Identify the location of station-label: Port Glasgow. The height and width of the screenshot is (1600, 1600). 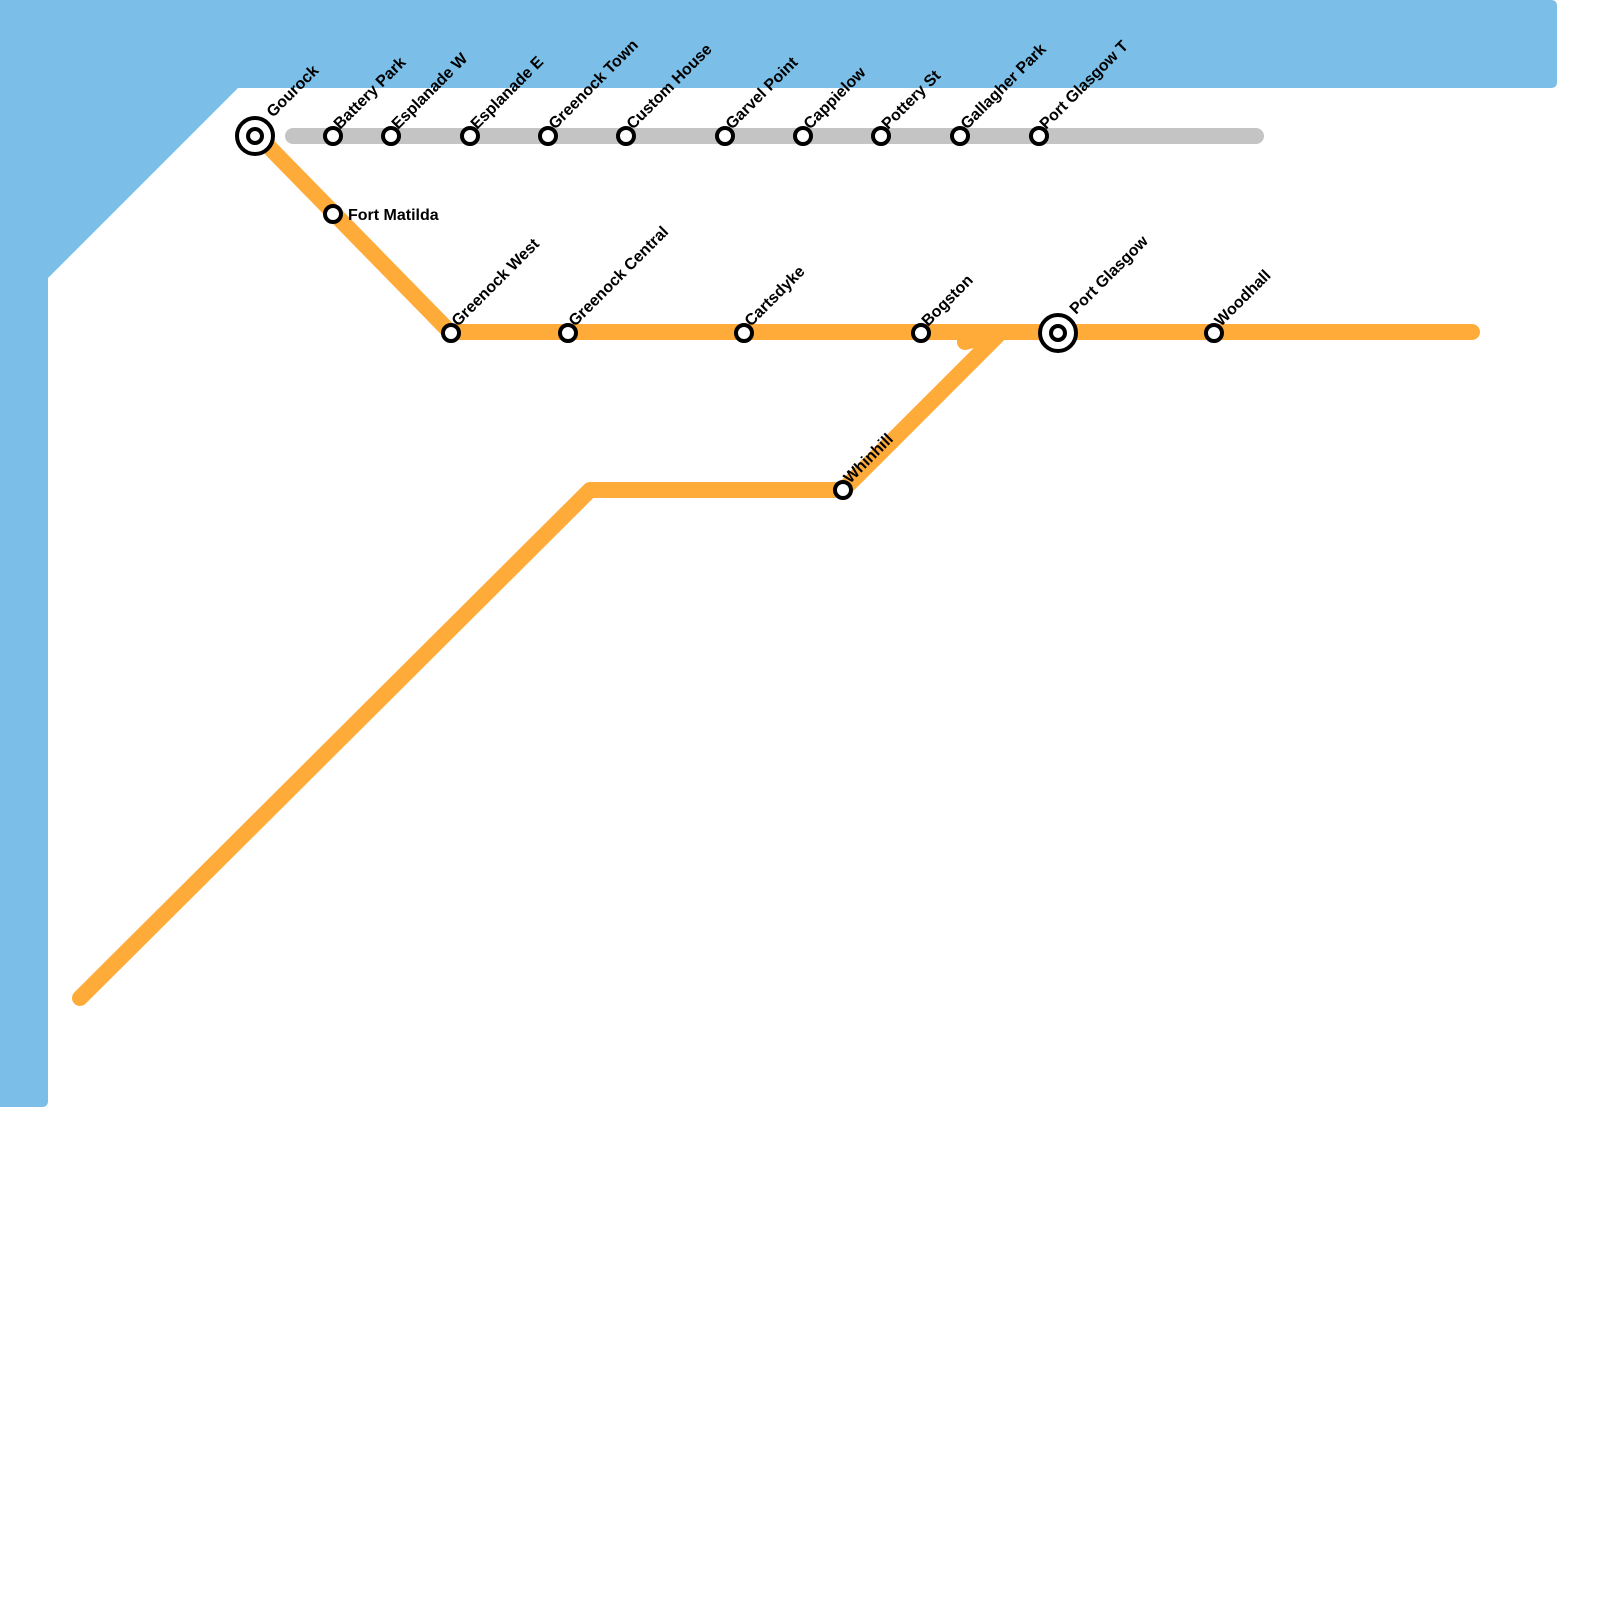
(1109, 274).